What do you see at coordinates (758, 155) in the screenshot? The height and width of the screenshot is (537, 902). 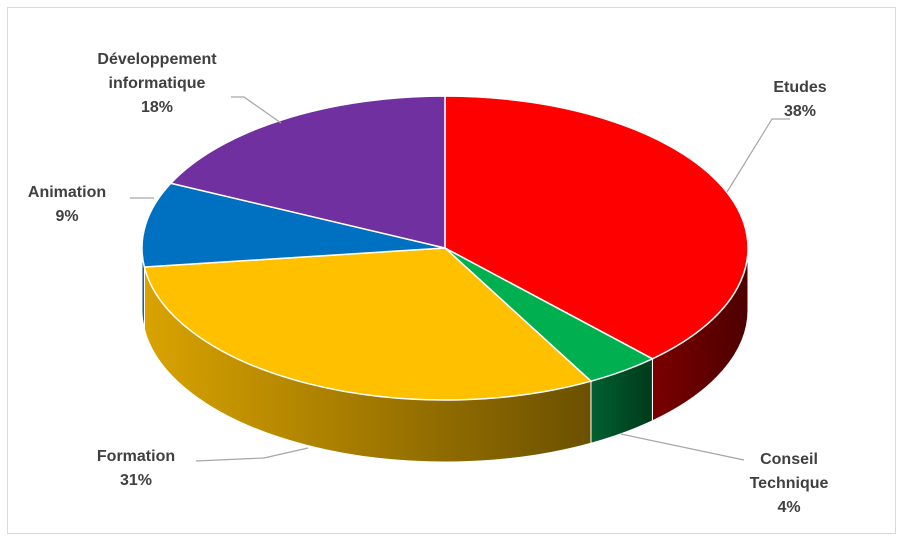 I see `leader-line-etudes` at bounding box center [758, 155].